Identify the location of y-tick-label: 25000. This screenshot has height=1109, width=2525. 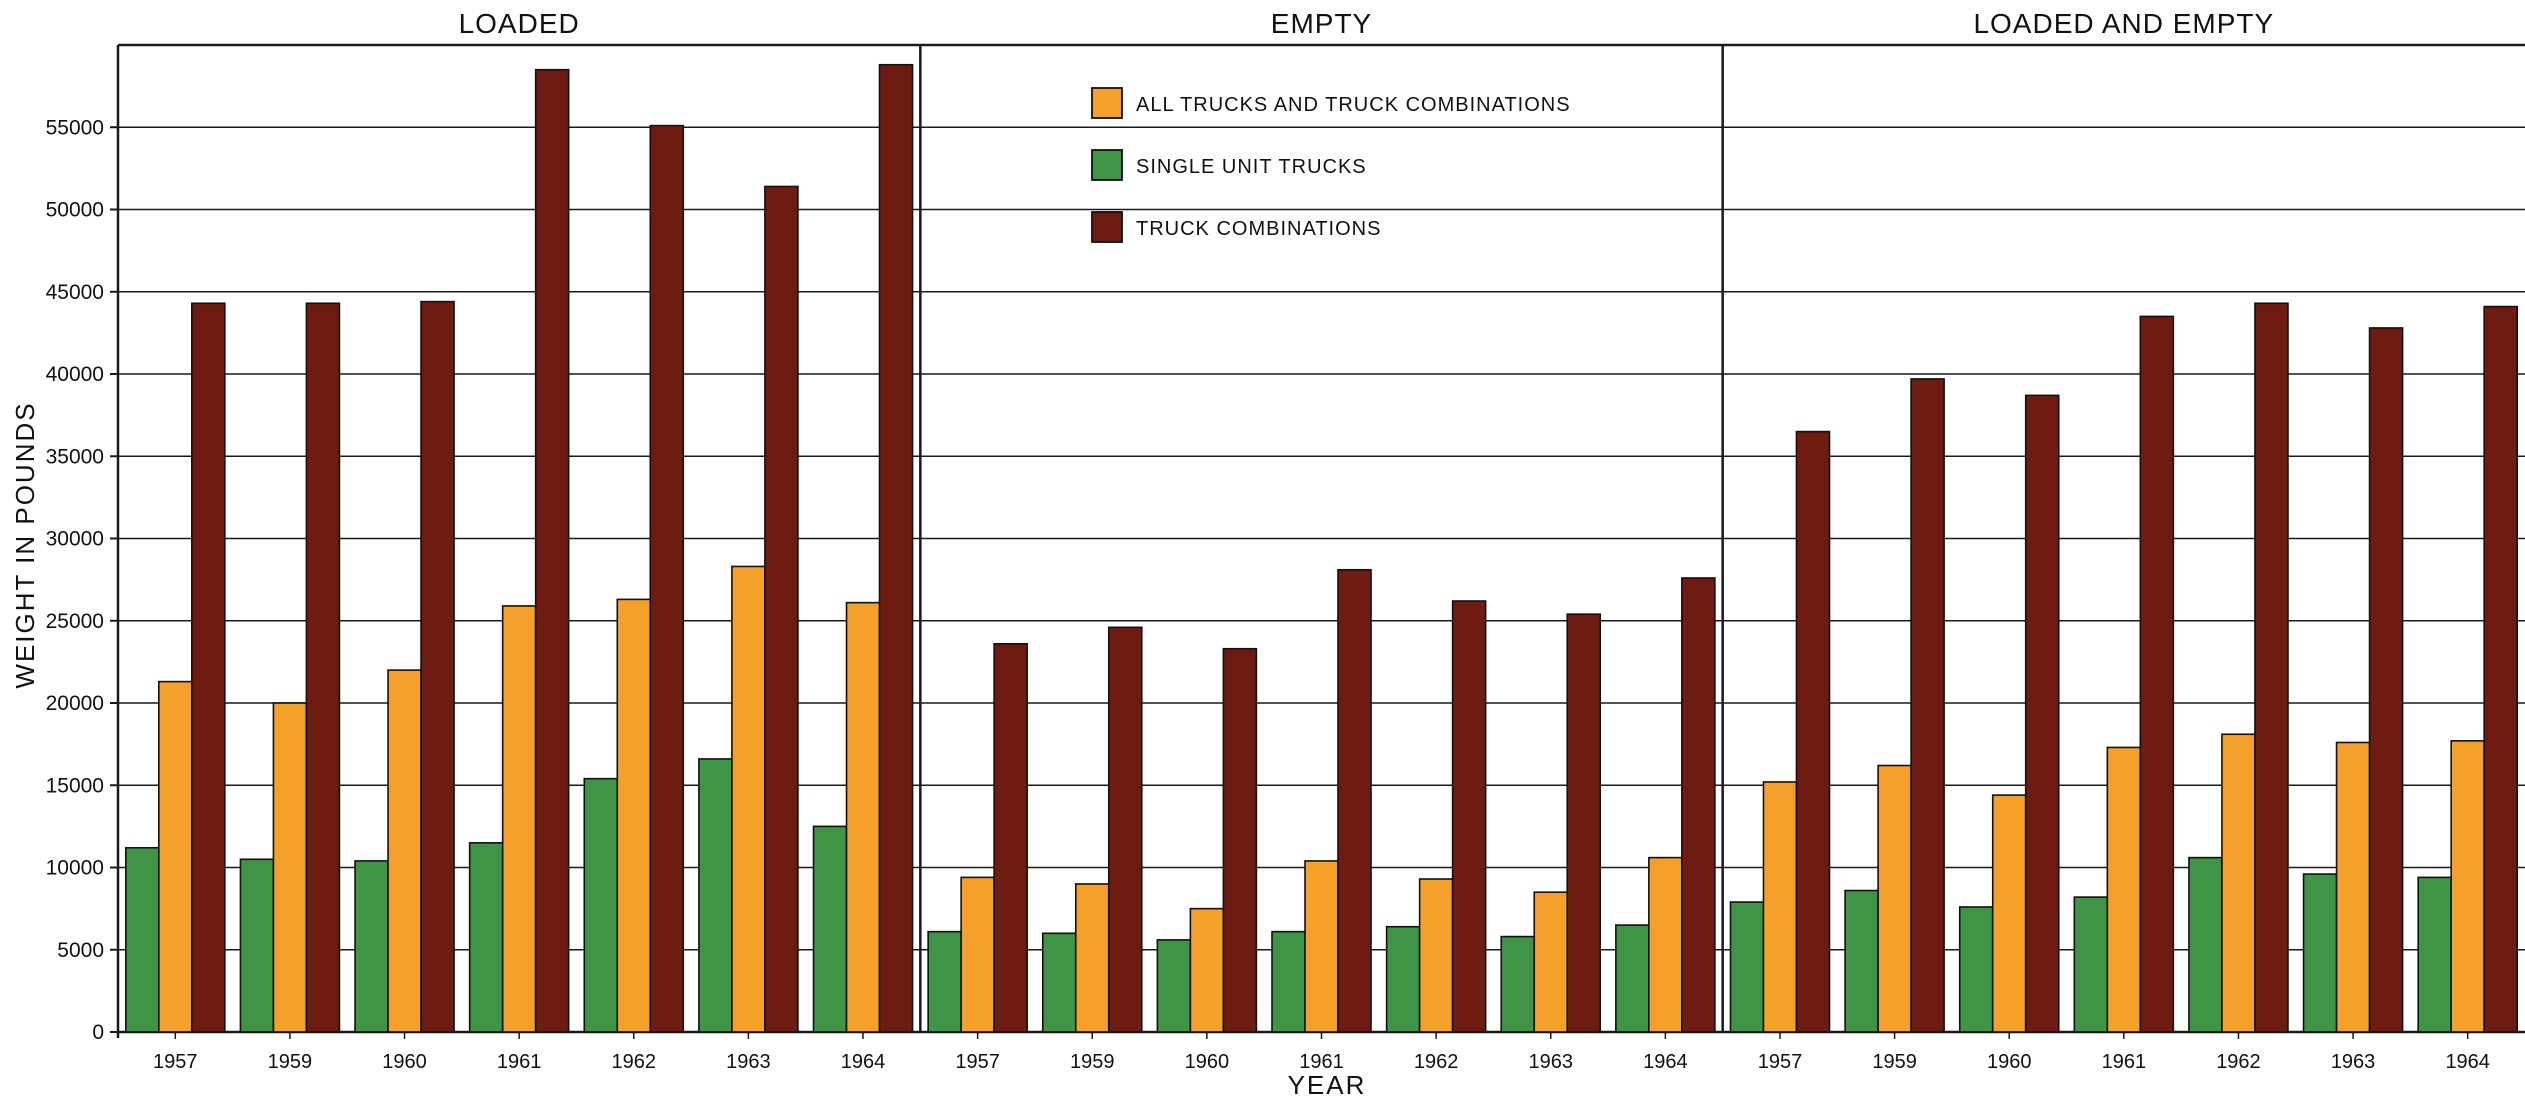
(75, 621).